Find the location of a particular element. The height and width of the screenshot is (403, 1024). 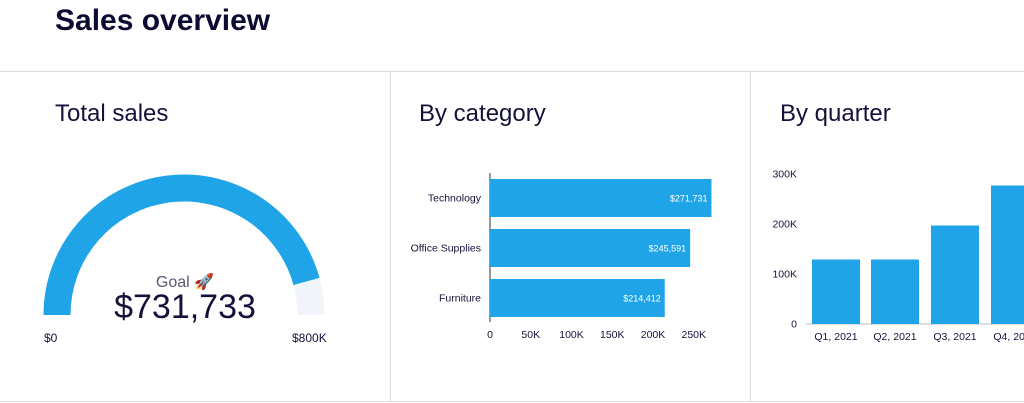

quarter-y-tick: 200K is located at coordinates (784, 225).